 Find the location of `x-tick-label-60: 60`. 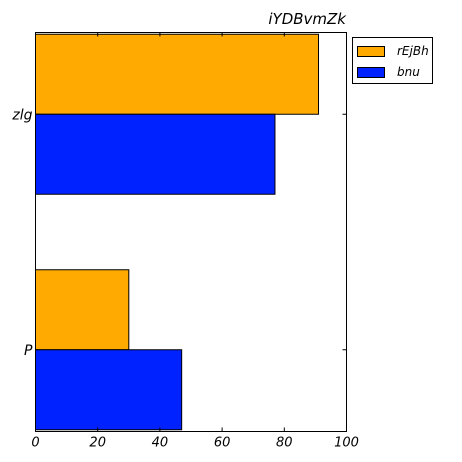

x-tick-label-60: 60 is located at coordinates (222, 443).